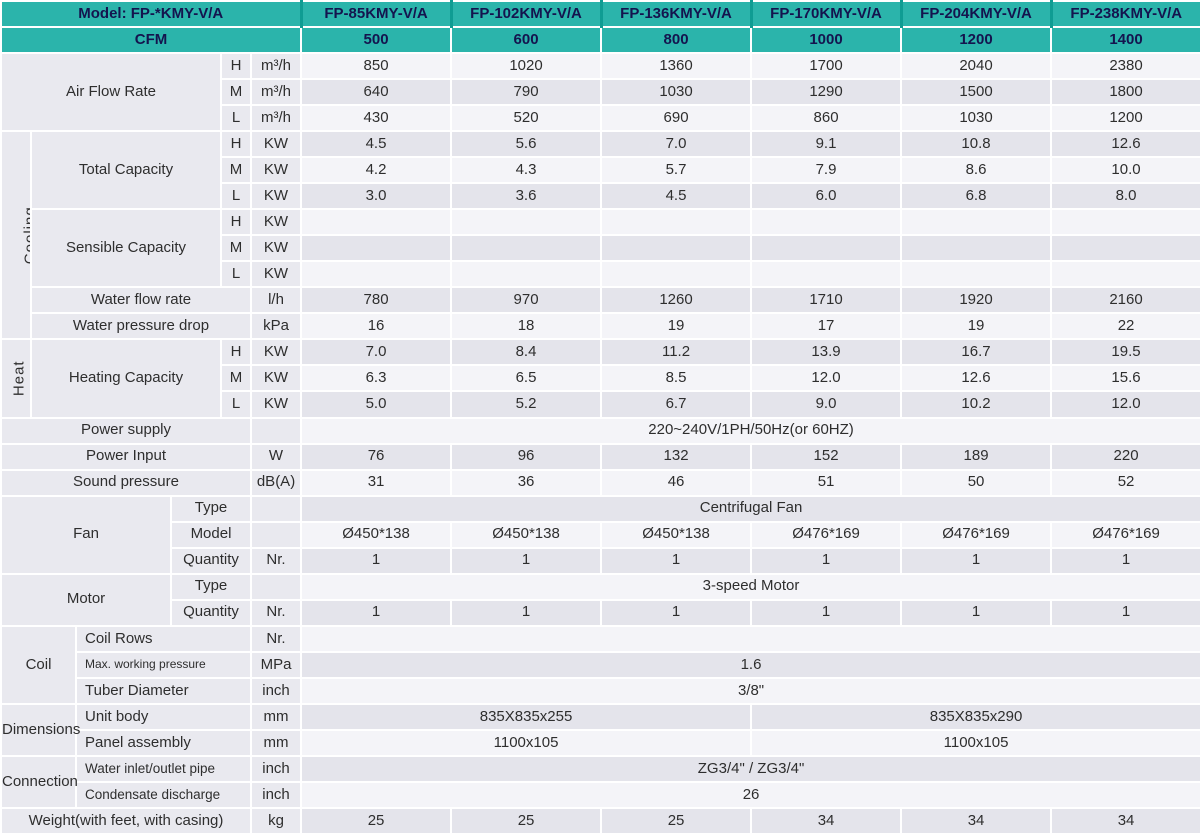 The height and width of the screenshot is (835, 1200). I want to click on value-cell: 6.5, so click(526, 378).